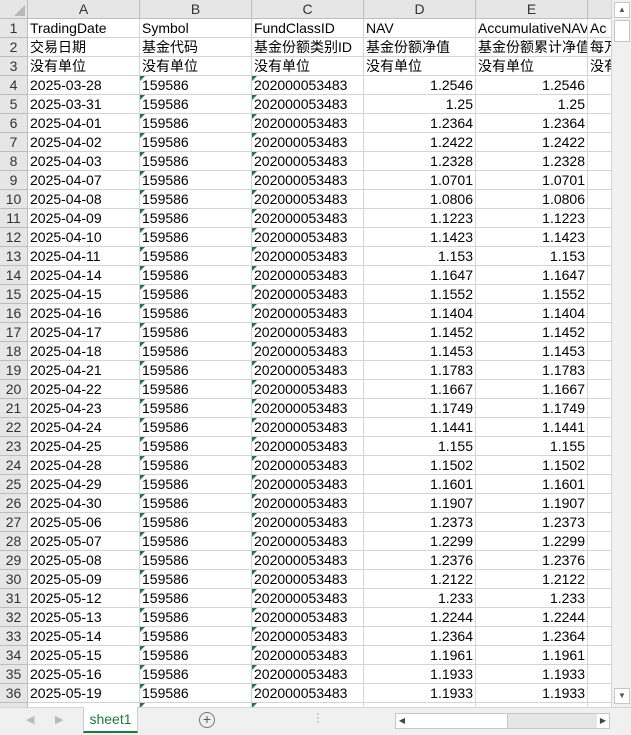 The height and width of the screenshot is (735, 631). Describe the element at coordinates (532, 446) in the screenshot. I see `cell: 1.155` at that location.